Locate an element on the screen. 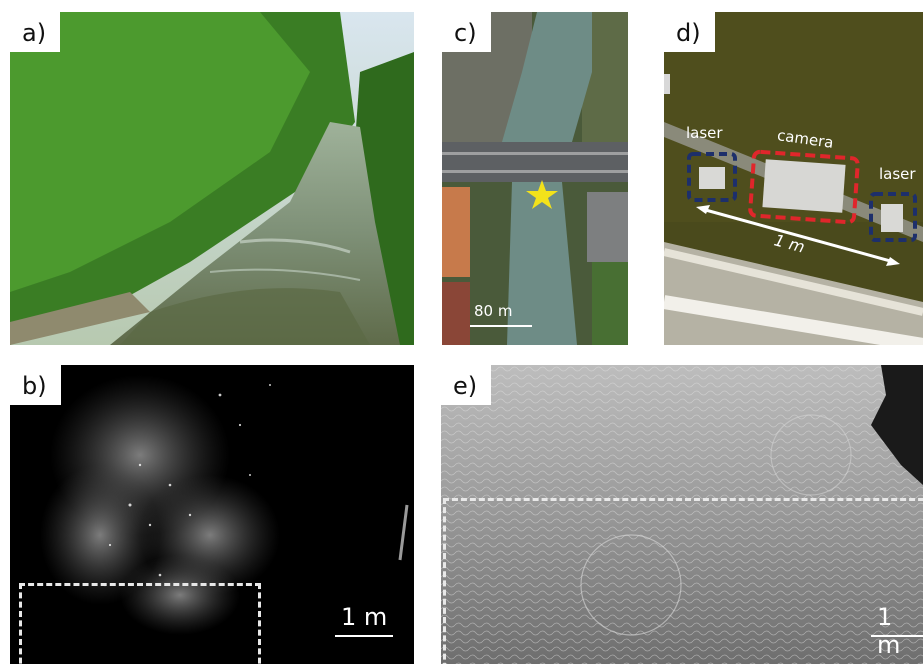 Image resolution: width=923 pixels, height=664 pixels. panel-a-label: a) is located at coordinates (35, 32).